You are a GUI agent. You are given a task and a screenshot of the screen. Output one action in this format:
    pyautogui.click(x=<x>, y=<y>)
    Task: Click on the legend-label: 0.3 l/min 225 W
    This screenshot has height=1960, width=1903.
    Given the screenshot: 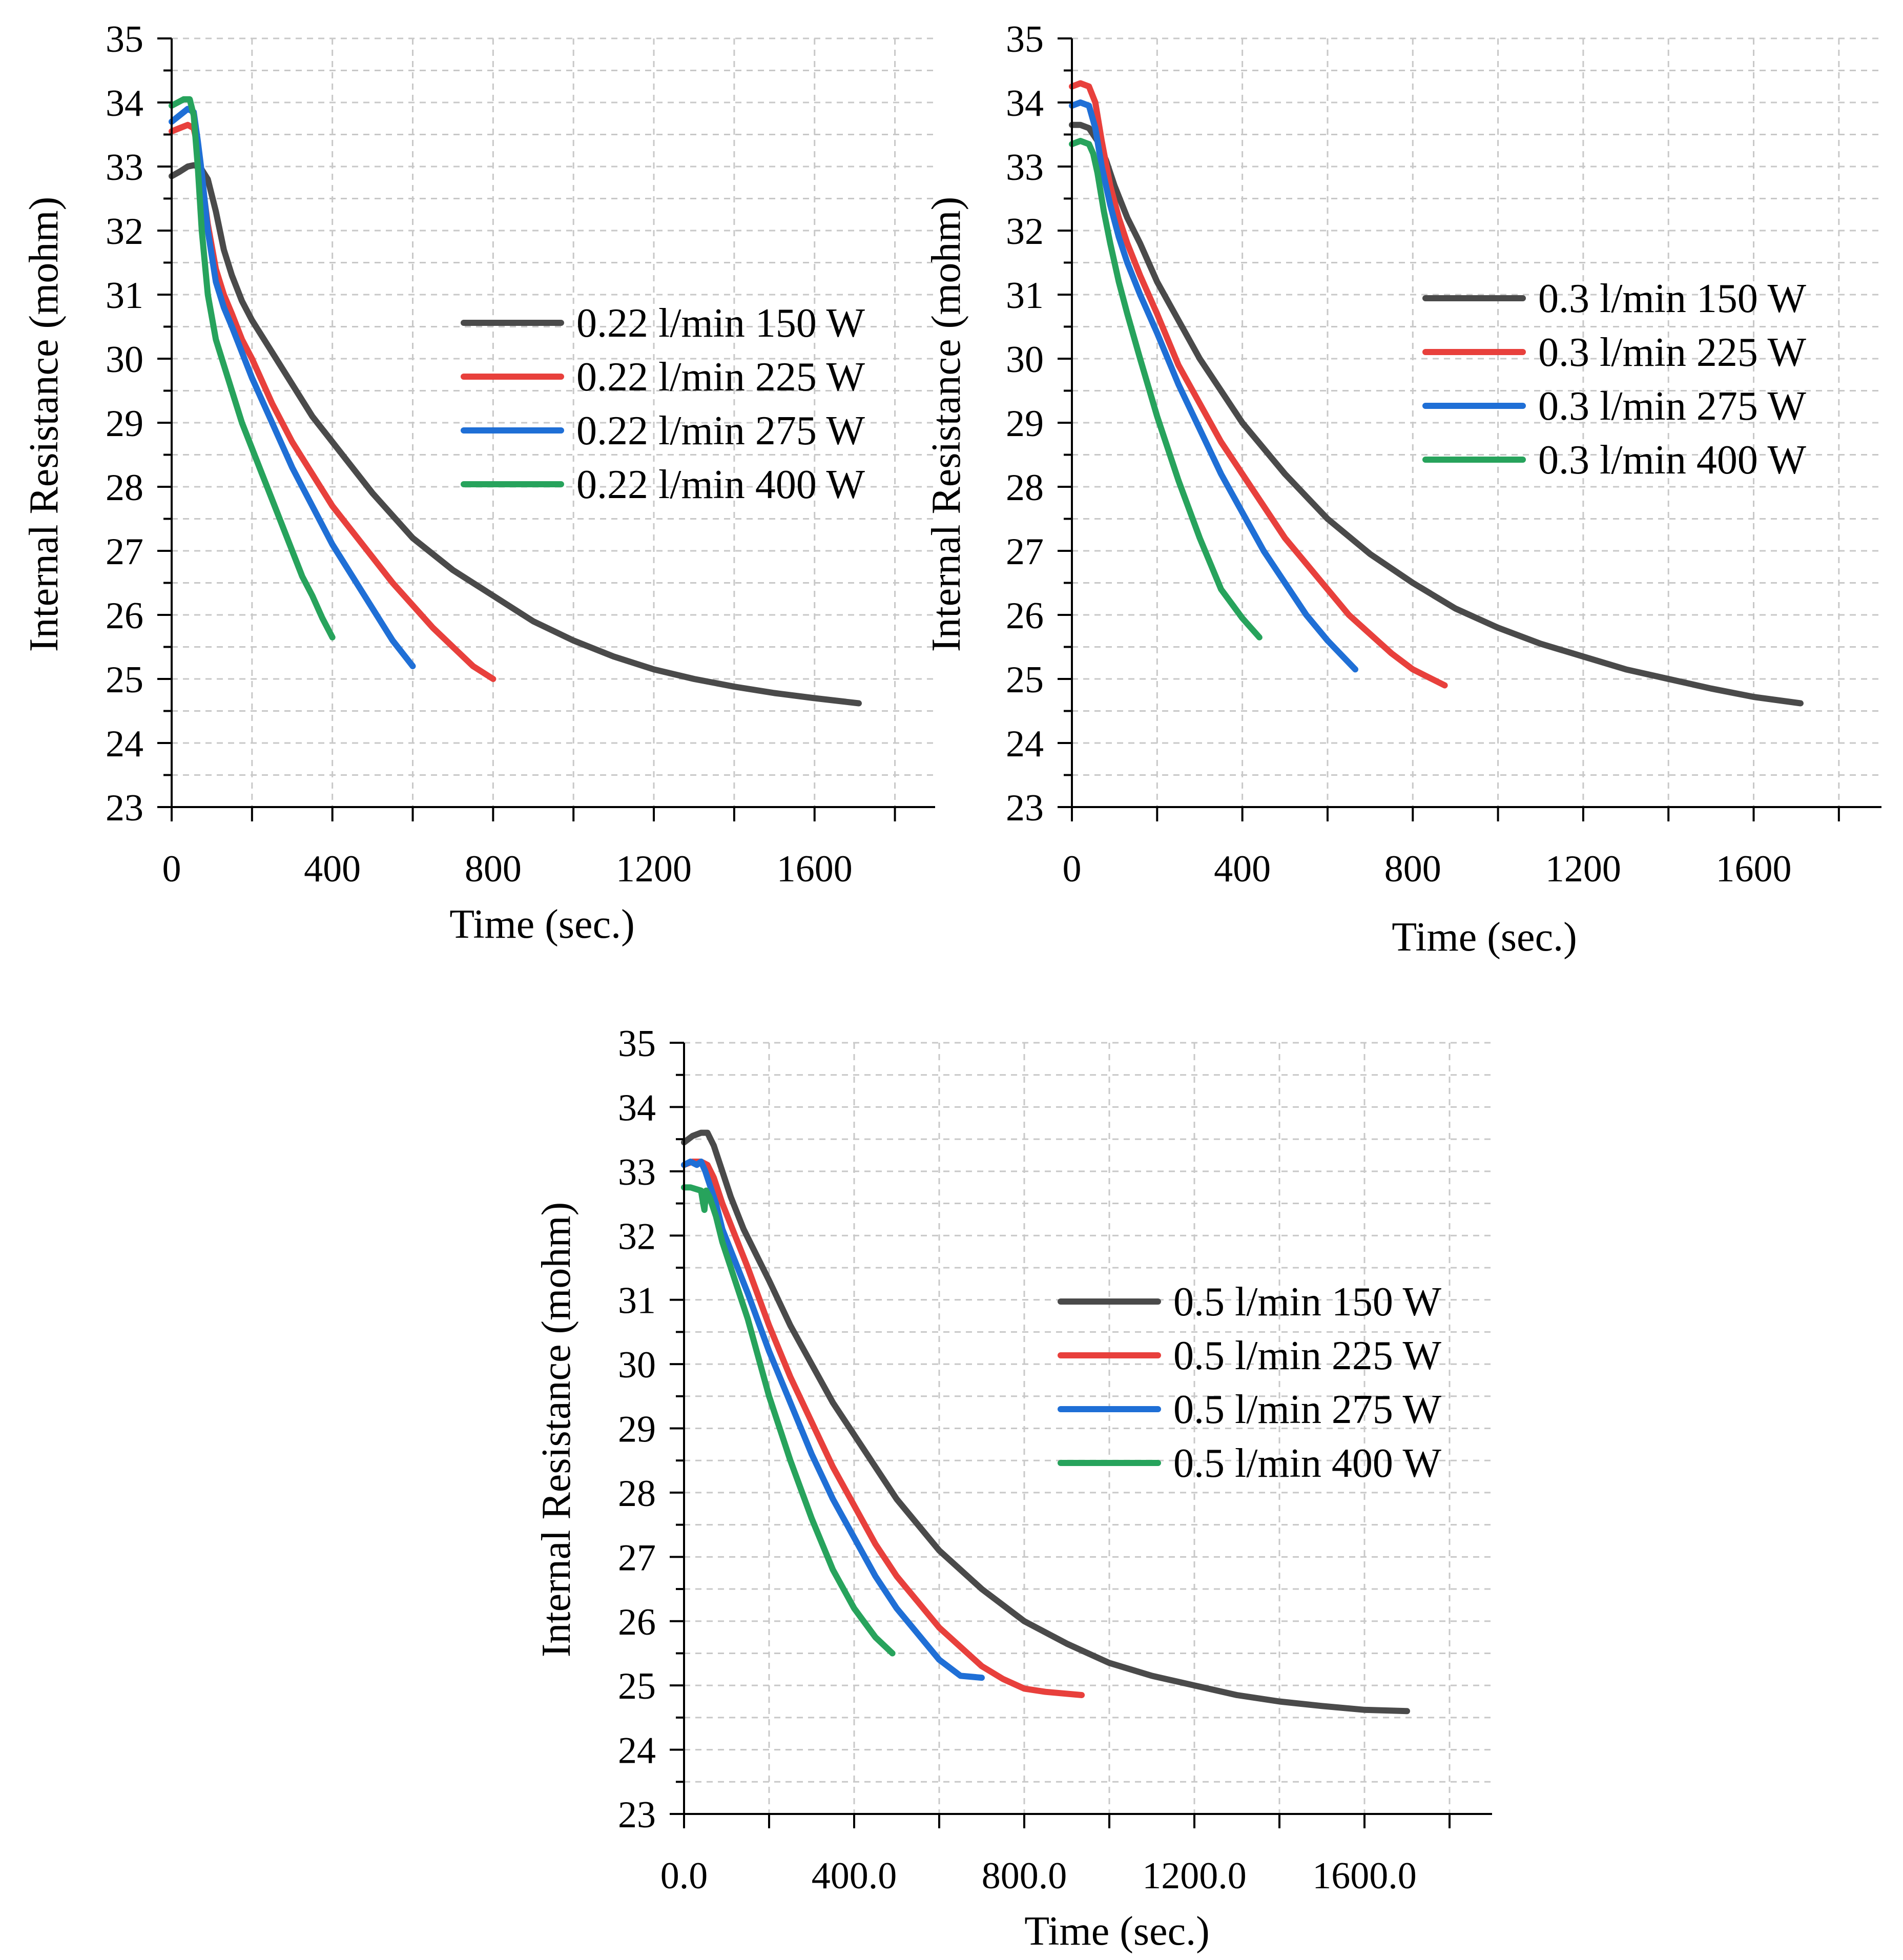 What is the action you would take?
    pyautogui.click(x=1672, y=352)
    